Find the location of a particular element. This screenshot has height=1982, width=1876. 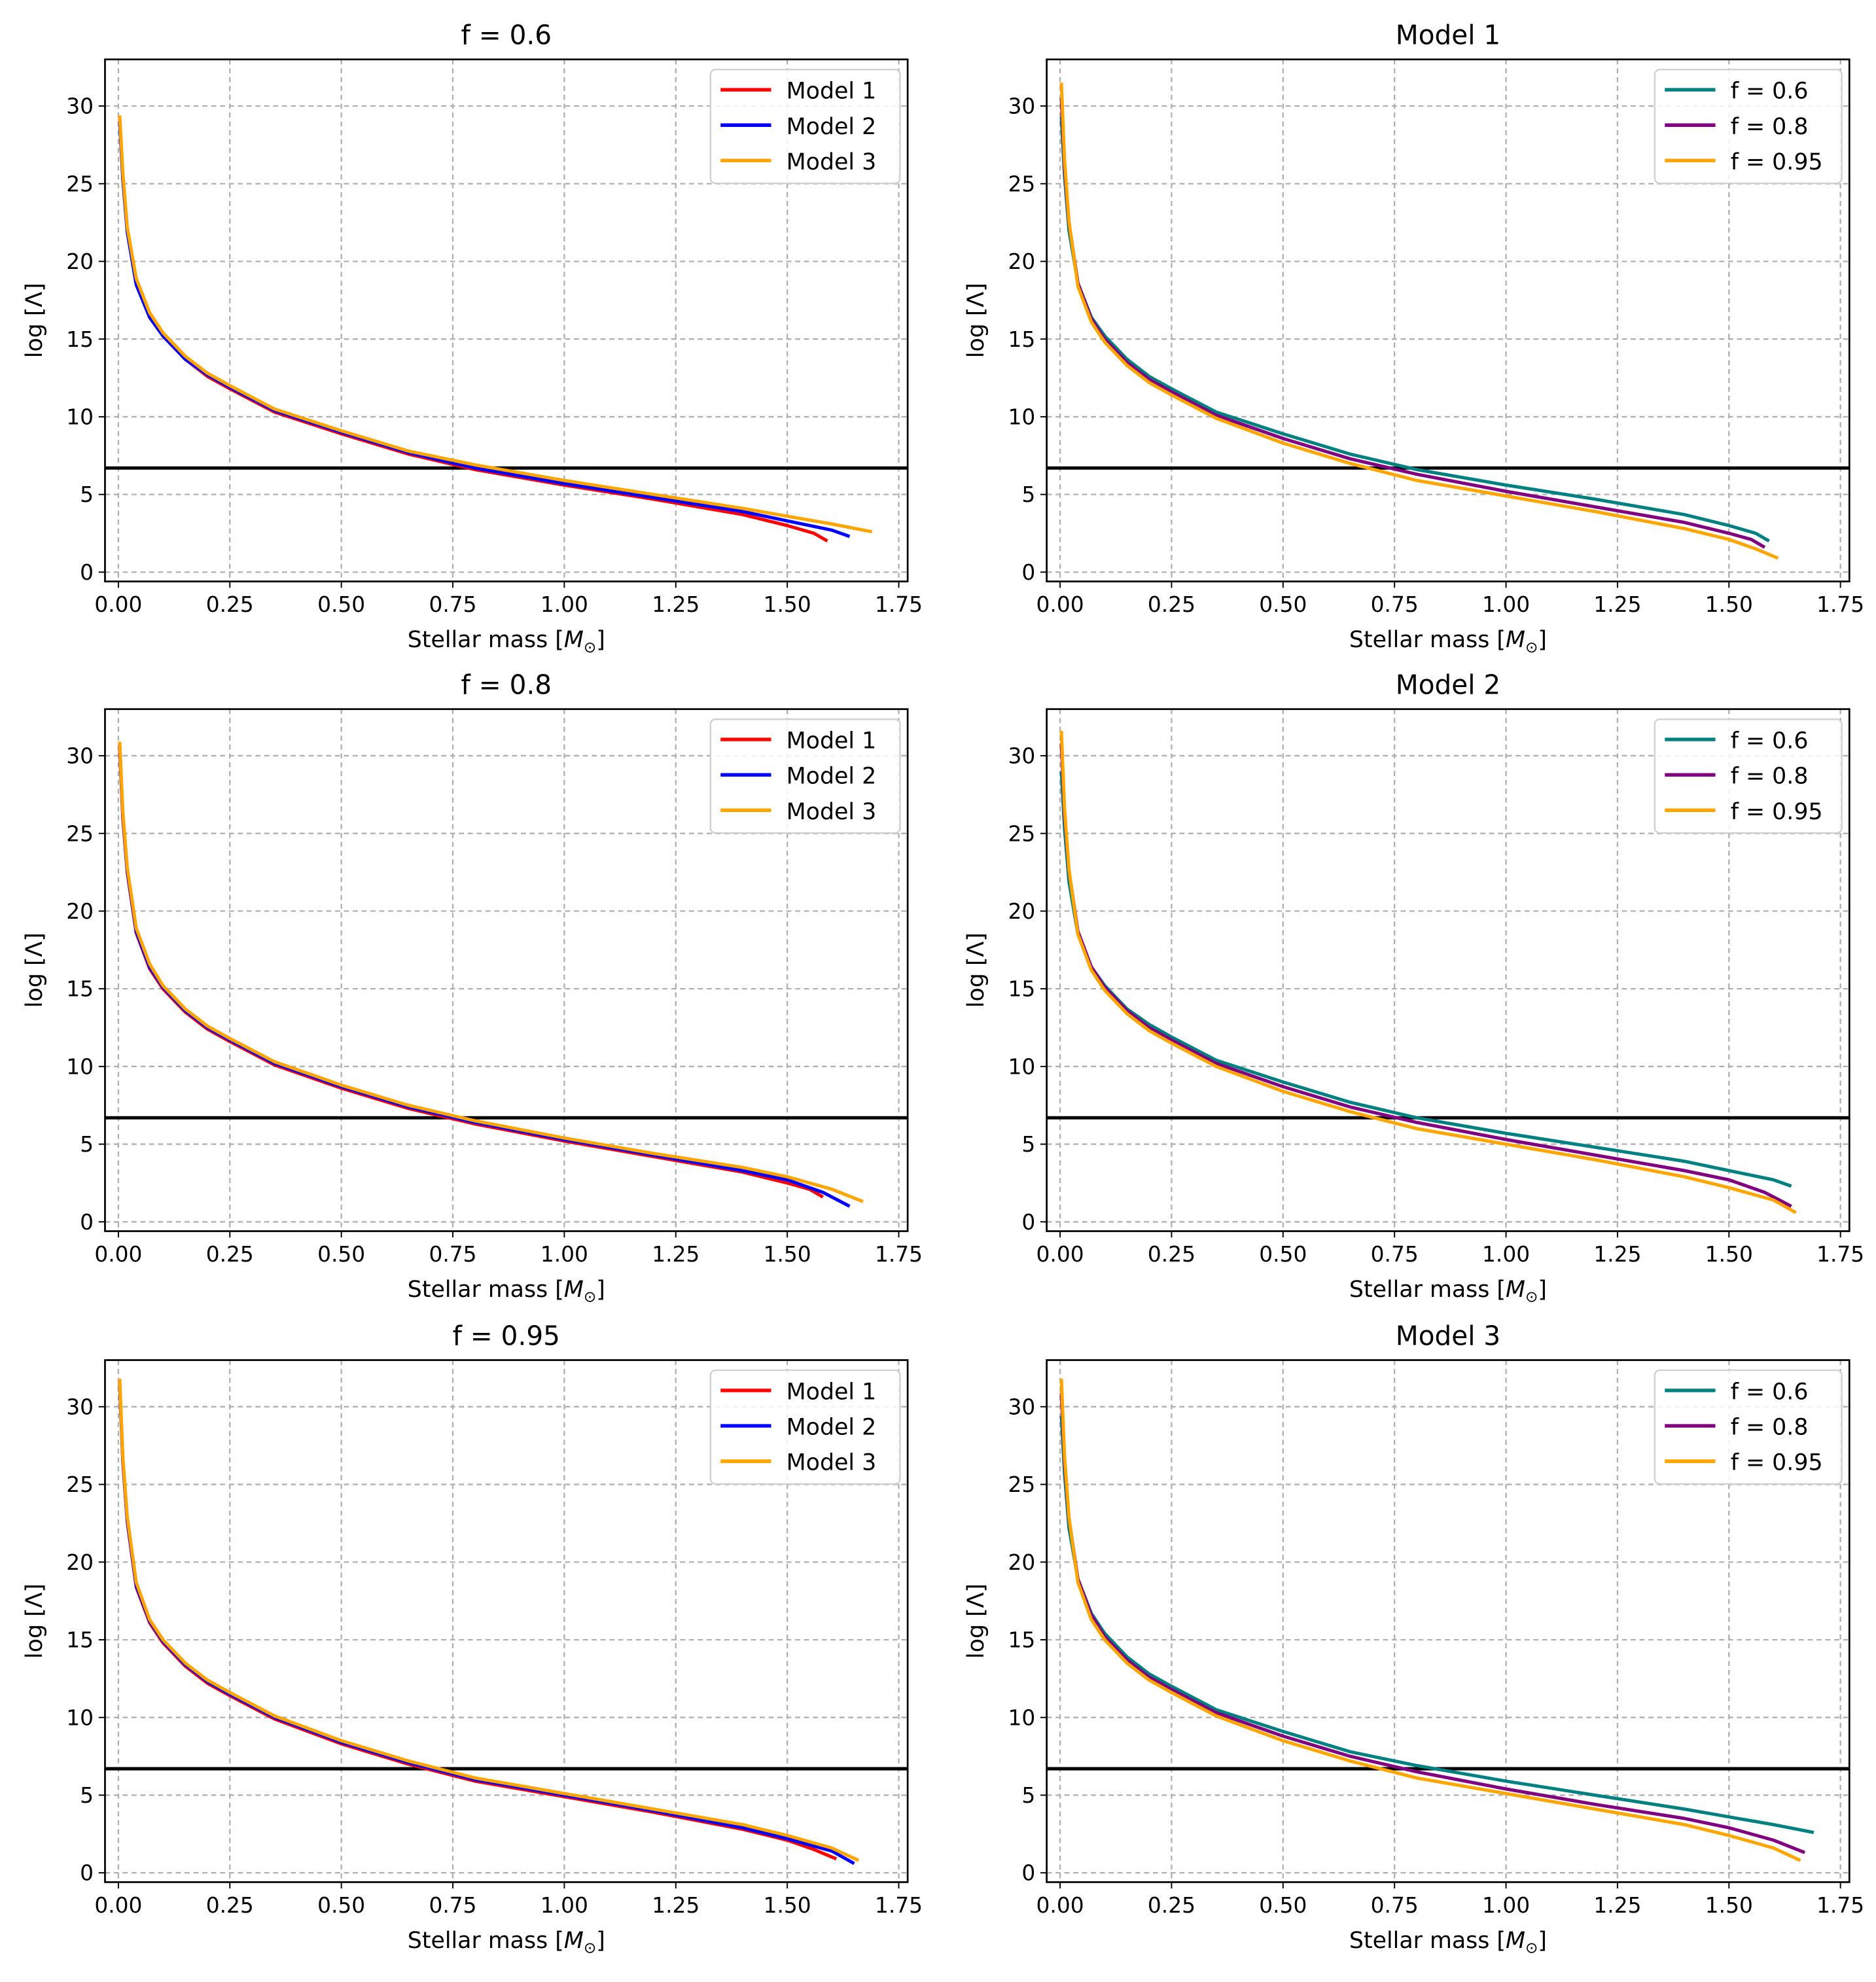

subplot-title: f = 0.6 is located at coordinates (506, 35).